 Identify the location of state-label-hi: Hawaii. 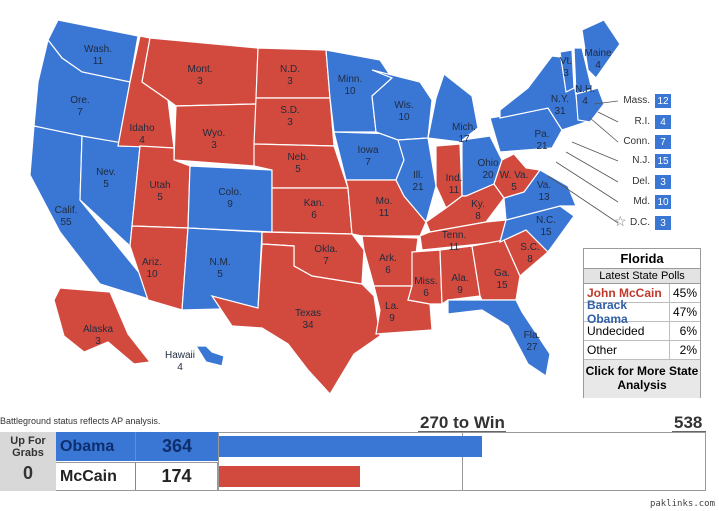
(180, 355).